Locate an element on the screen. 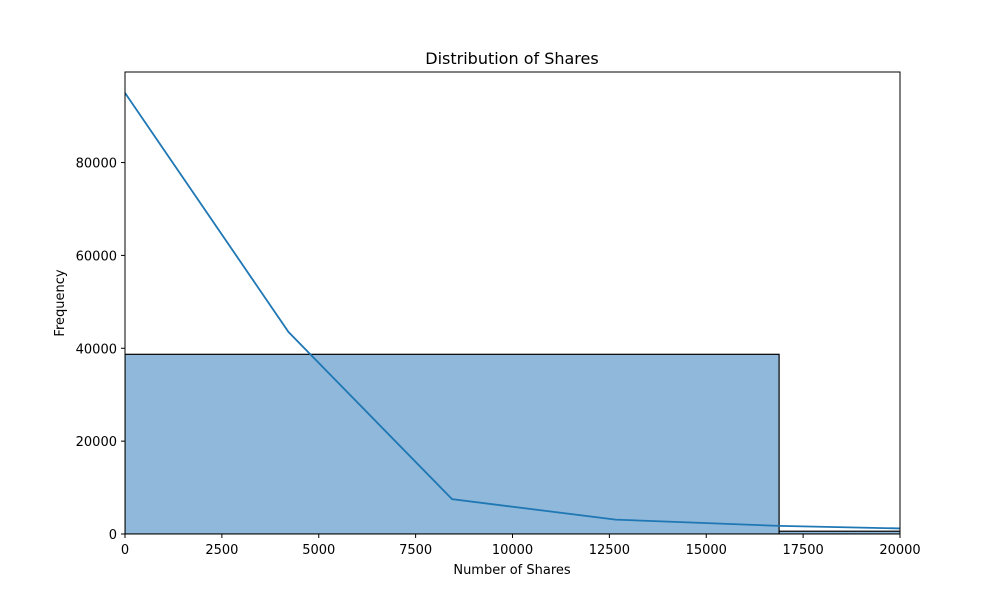 The image size is (1000, 600). y-tick-label: 60000 is located at coordinates (96, 256).